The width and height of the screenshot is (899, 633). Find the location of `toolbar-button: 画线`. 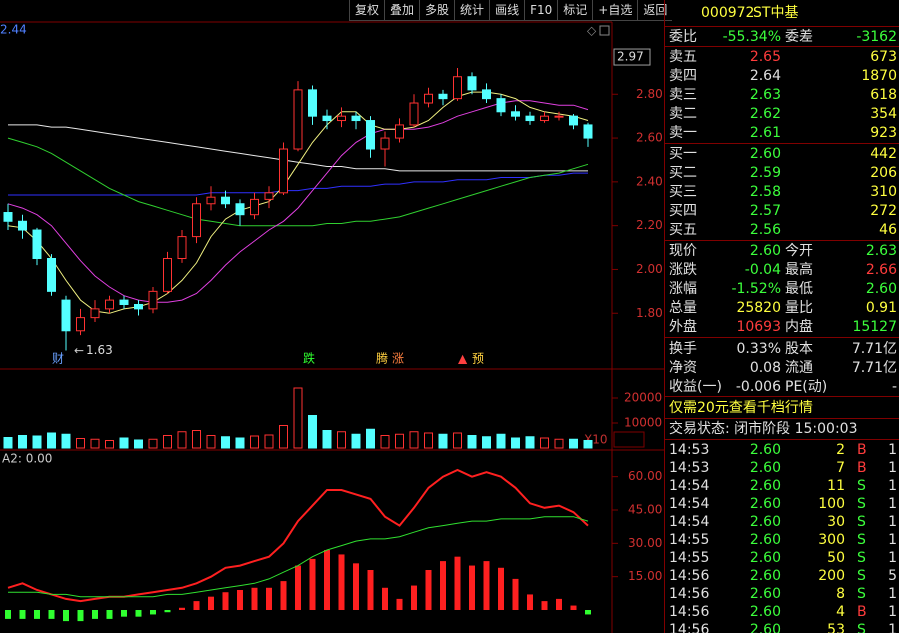

toolbar-button: 画线 is located at coordinates (507, 10).